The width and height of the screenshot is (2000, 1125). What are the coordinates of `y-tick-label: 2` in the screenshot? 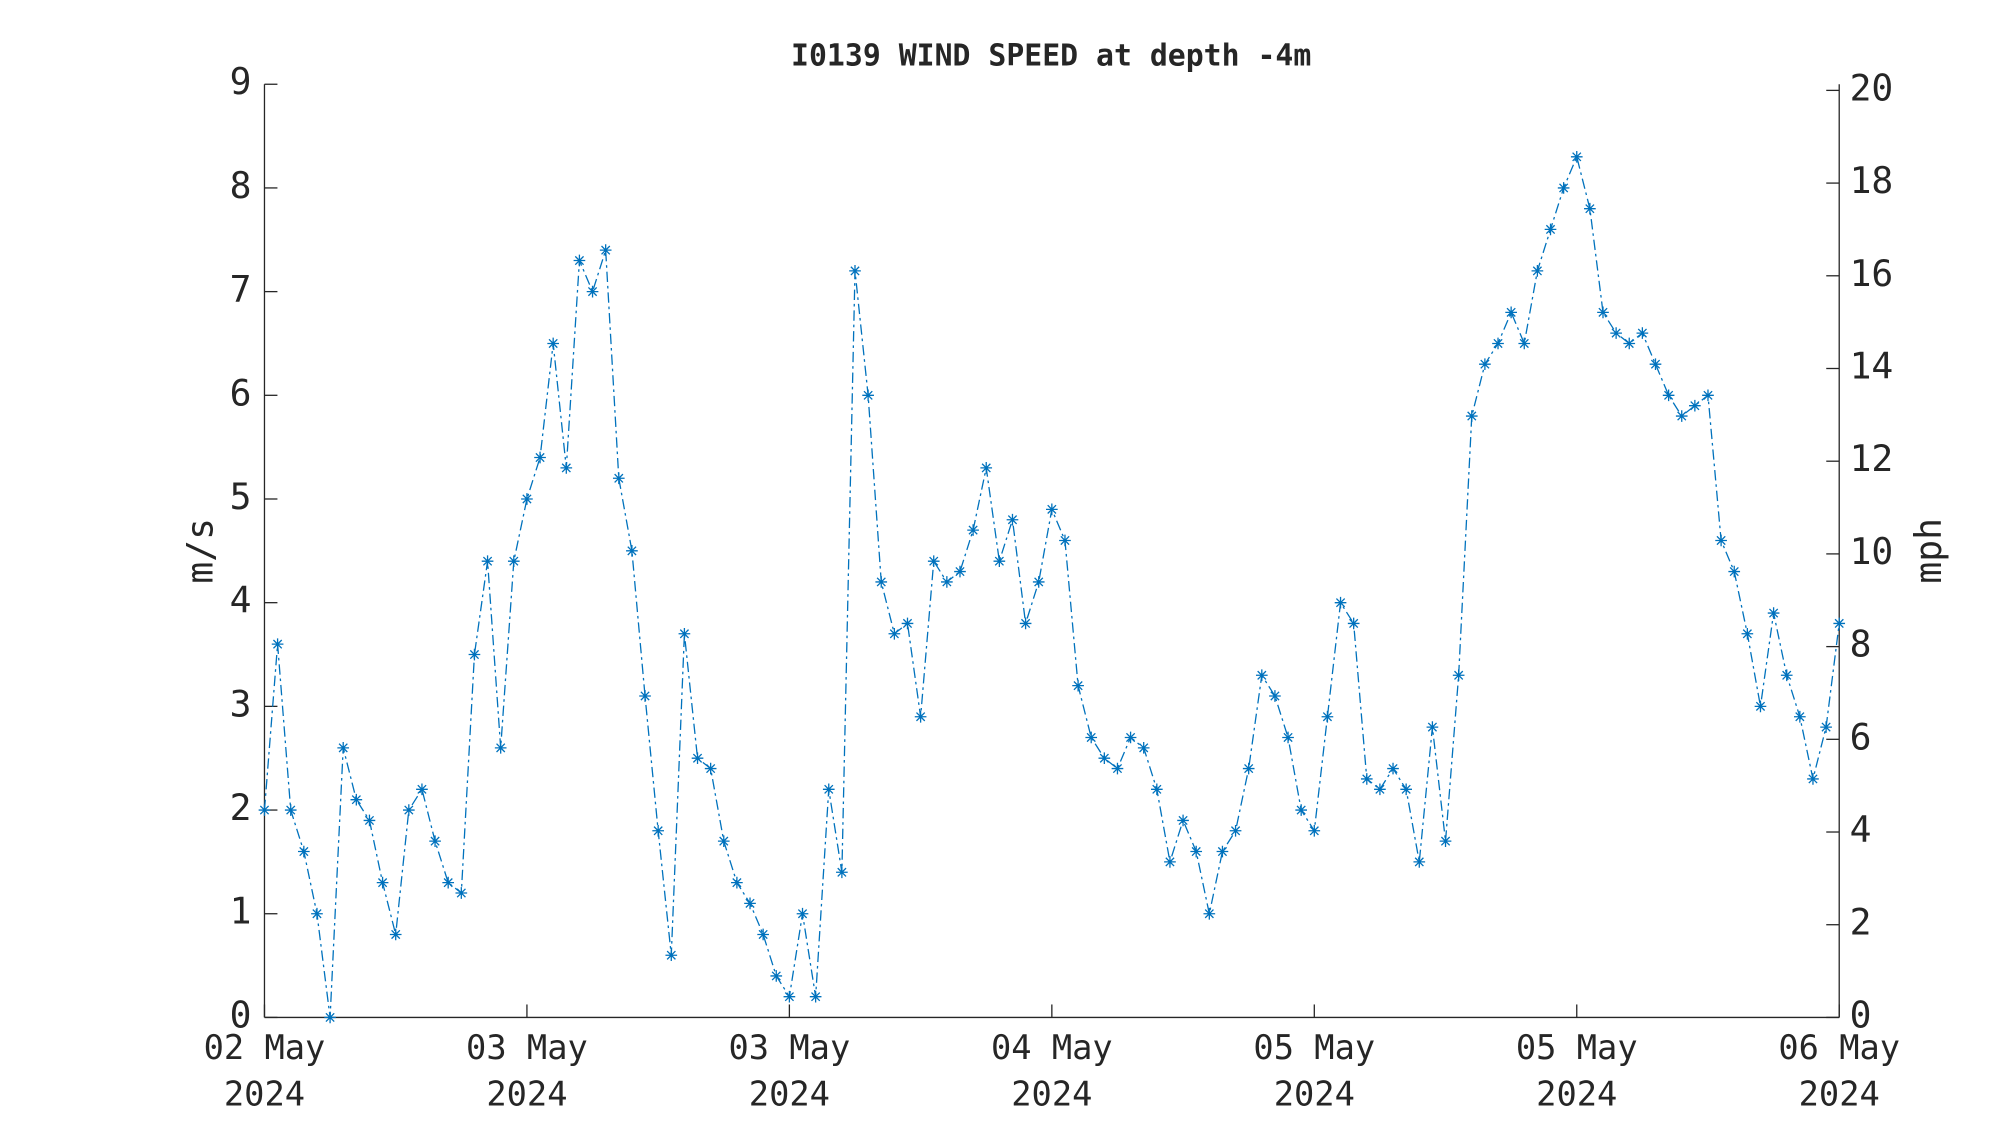 It's located at (241, 807).